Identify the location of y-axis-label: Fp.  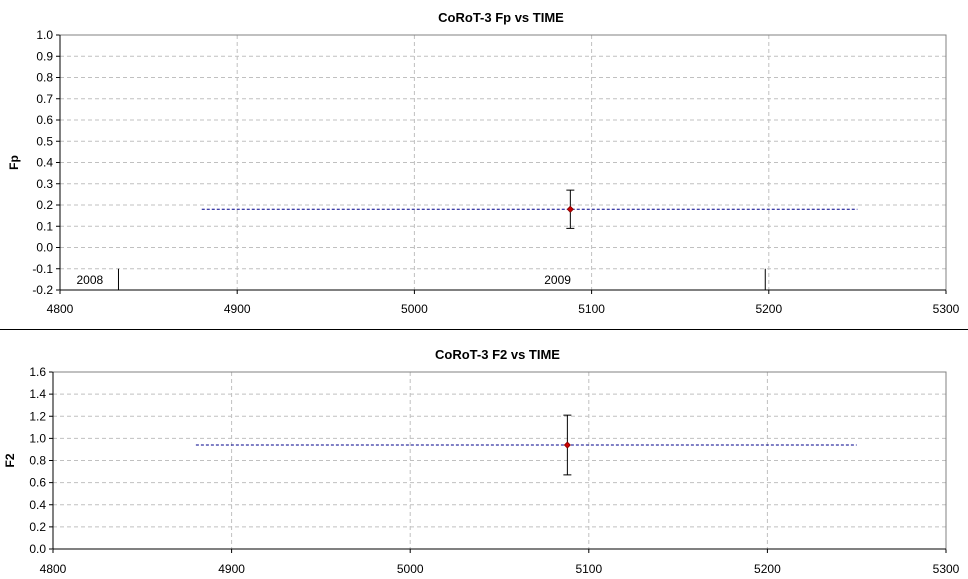
(14, 162).